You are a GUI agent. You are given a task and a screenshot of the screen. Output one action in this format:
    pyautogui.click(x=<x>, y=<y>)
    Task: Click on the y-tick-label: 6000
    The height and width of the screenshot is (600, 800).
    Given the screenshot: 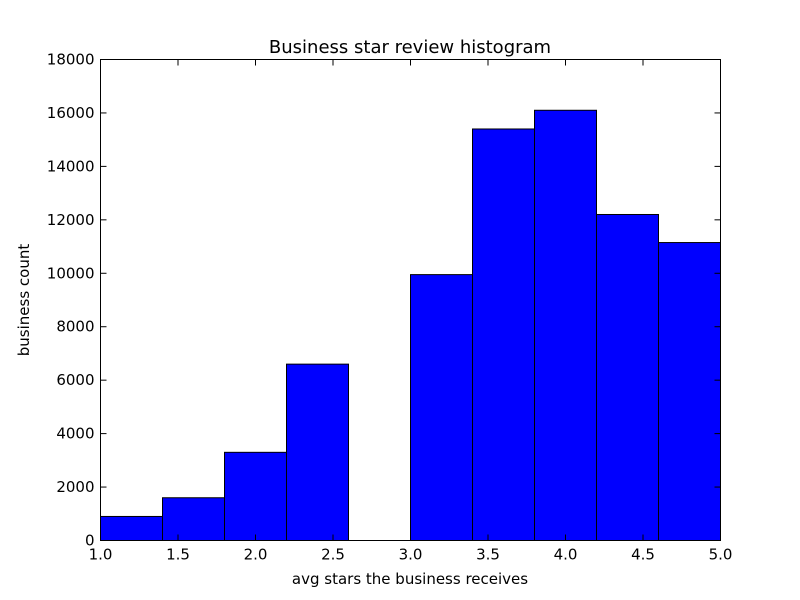 What is the action you would take?
    pyautogui.click(x=75, y=380)
    